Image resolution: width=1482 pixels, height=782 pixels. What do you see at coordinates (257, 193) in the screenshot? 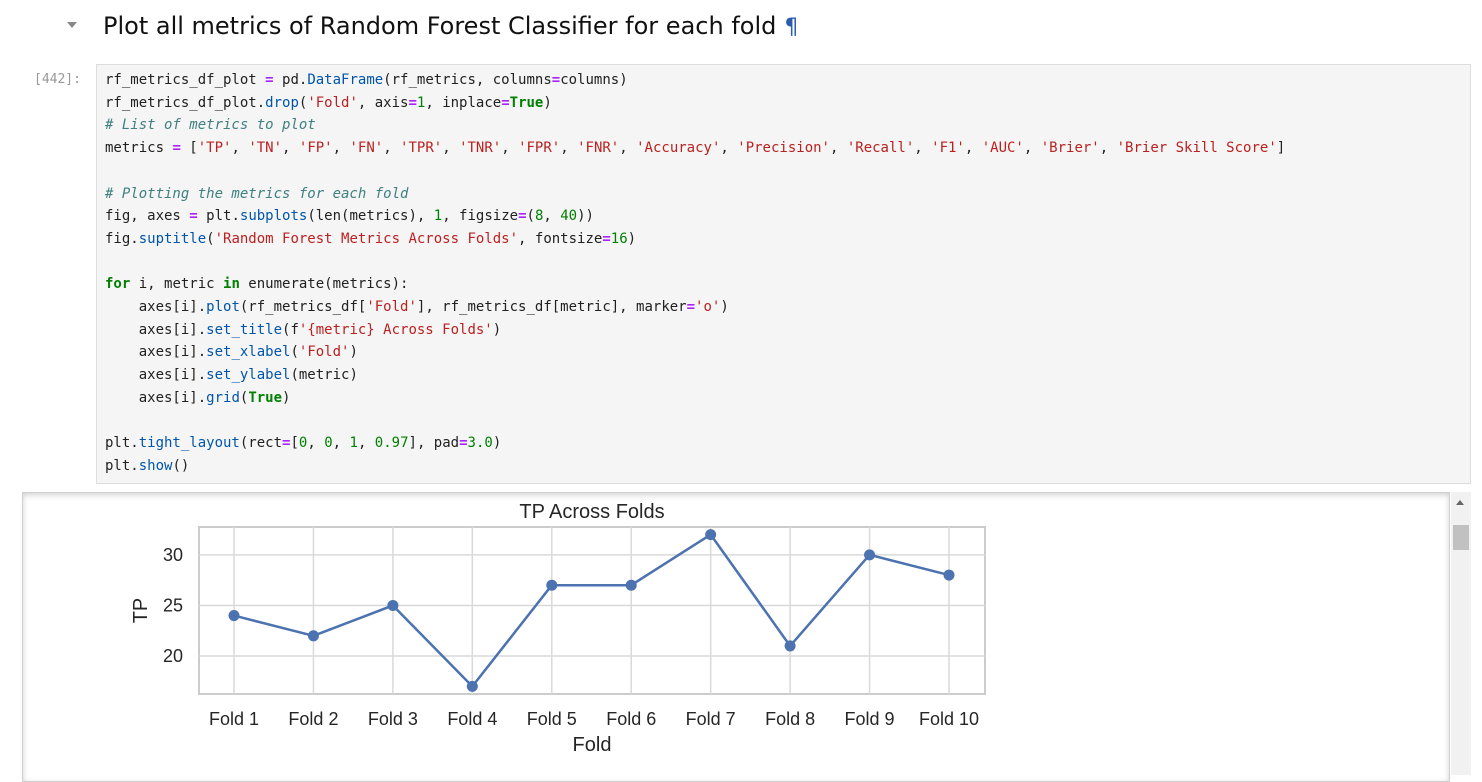
I see `code-line: # Plotting the metrics for each fold` at bounding box center [257, 193].